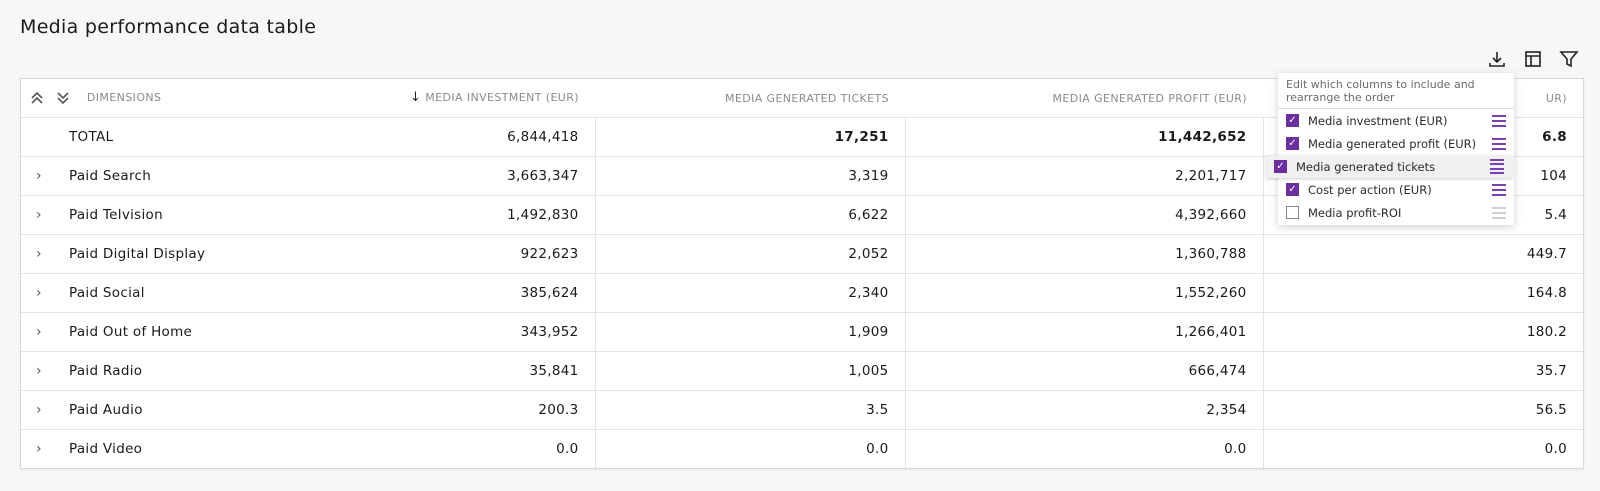 The width and height of the screenshot is (1600, 491). I want to click on column-option: Media generated profit (EUR), so click(1396, 143).